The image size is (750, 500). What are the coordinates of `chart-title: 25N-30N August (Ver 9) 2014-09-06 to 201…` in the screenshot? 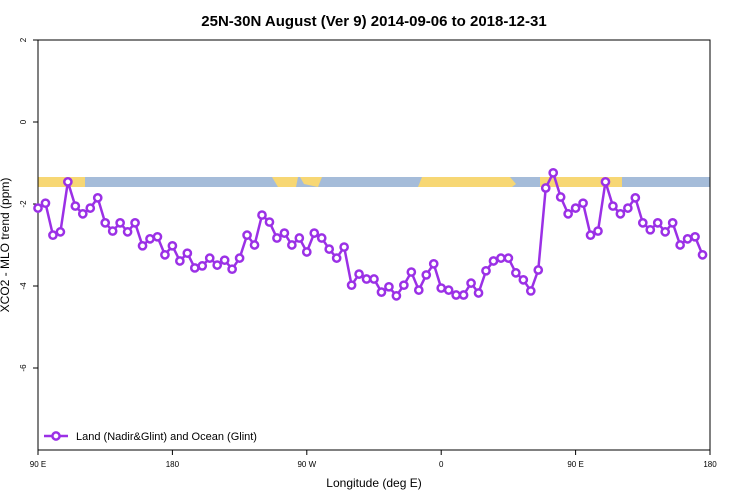 It's located at (373, 21).